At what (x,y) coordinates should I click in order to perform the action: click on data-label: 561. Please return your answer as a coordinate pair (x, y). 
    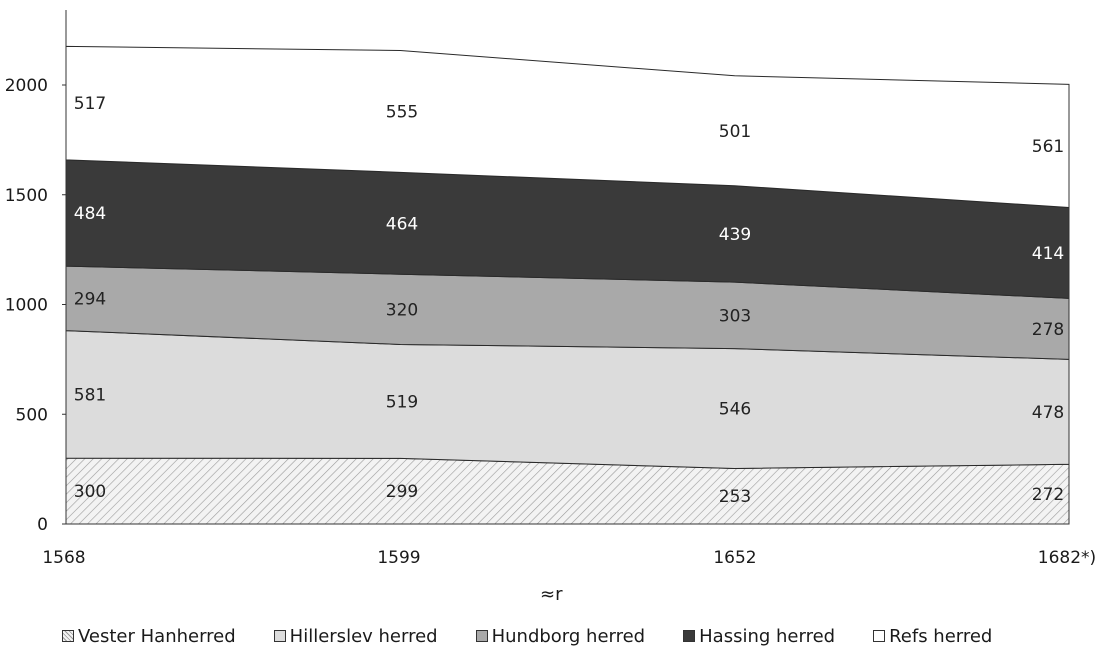
    Looking at the image, I should click on (1048, 147).